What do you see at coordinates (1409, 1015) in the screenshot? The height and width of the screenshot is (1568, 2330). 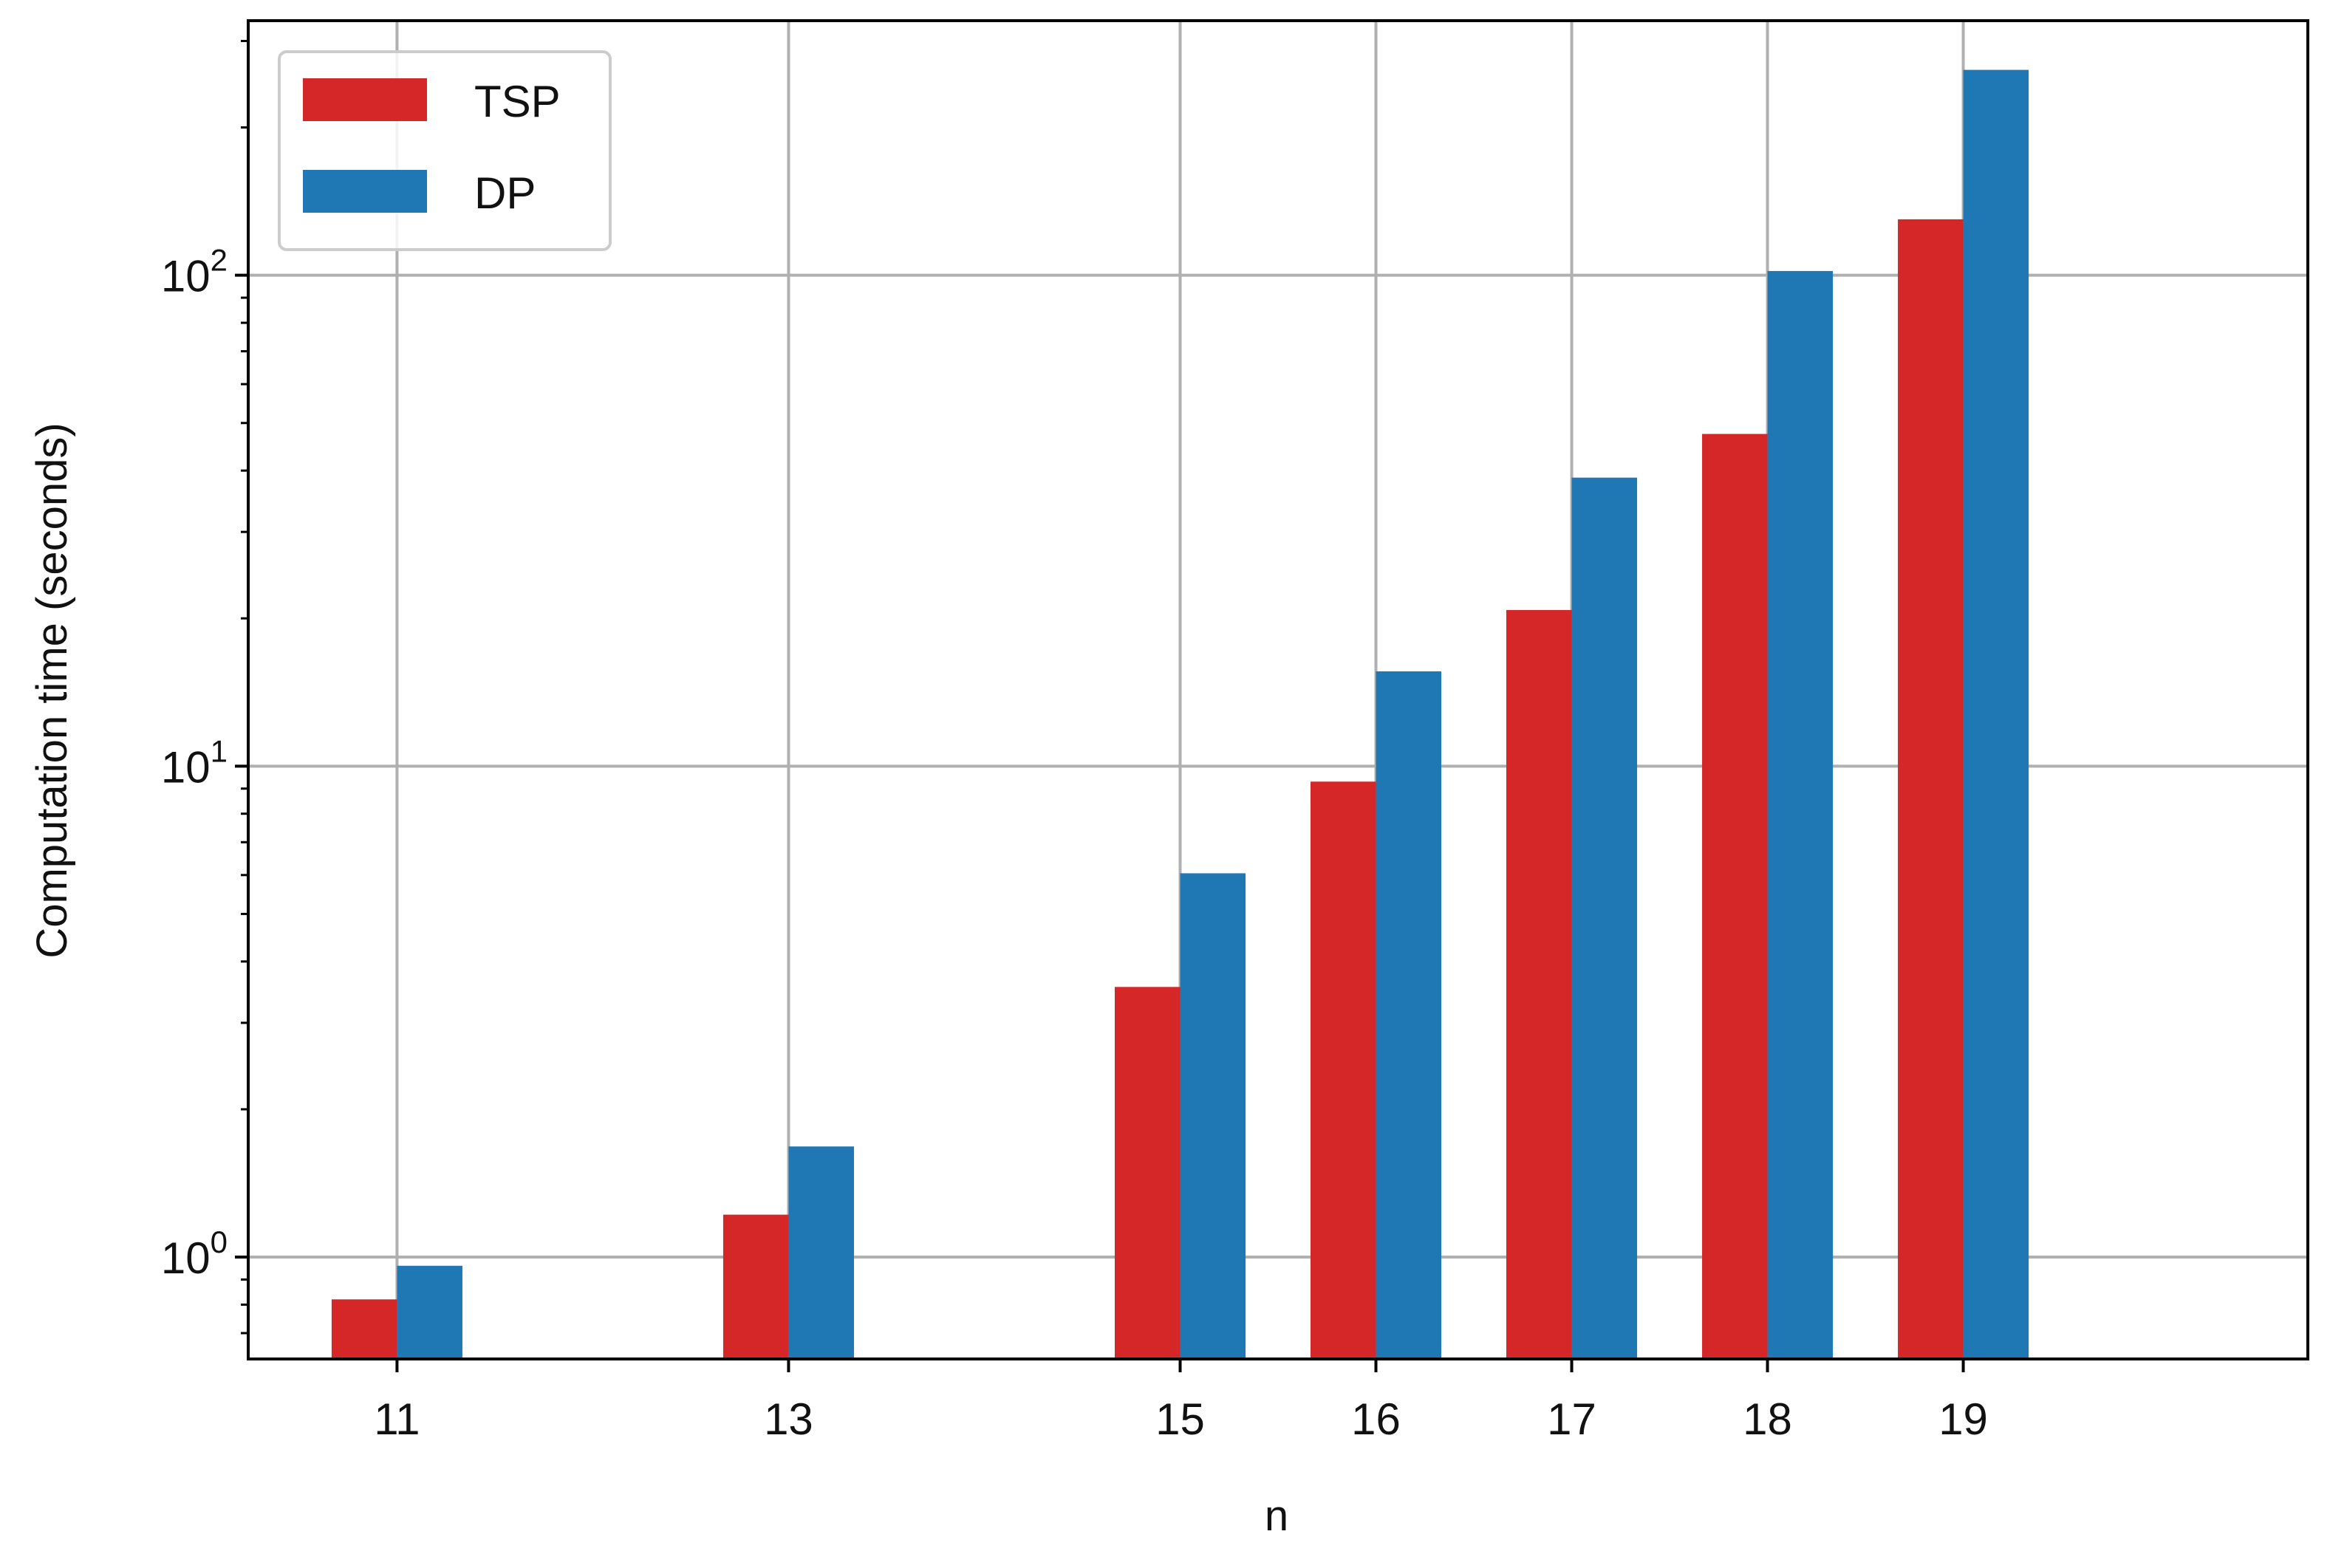 I see `bar-dp-n16` at bounding box center [1409, 1015].